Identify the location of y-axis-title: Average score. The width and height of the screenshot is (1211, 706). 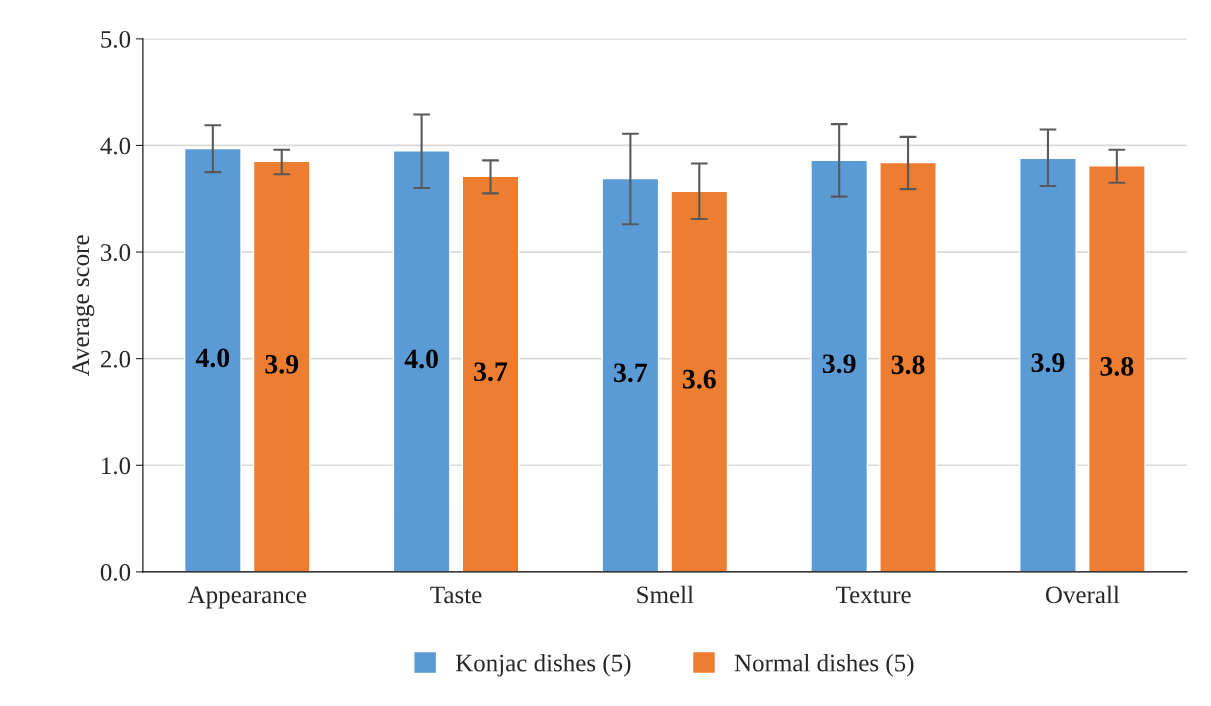
(83, 306).